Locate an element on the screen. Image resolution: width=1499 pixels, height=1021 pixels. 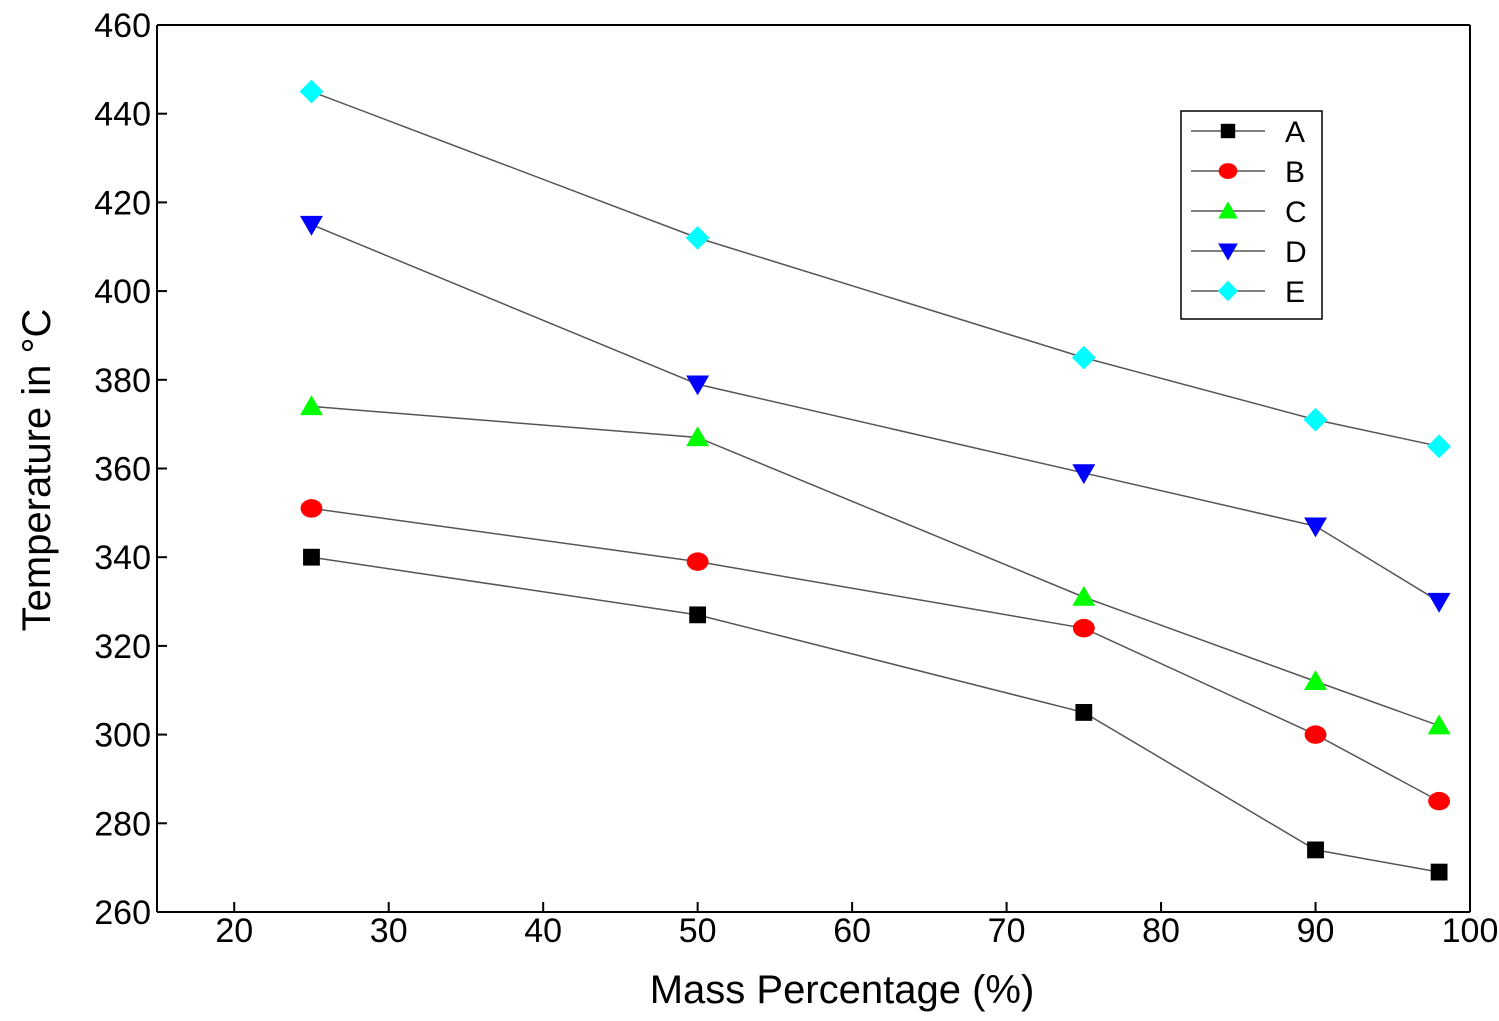
legend-c-label: C is located at coordinates (1296, 212).